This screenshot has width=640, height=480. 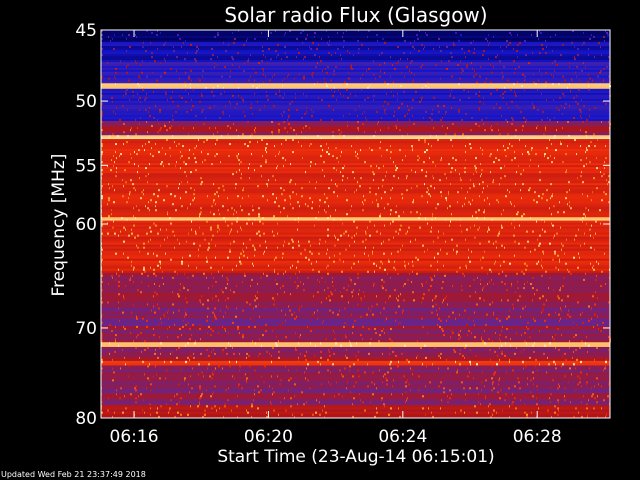 I want to click on heatmap-row, so click(x=355, y=317).